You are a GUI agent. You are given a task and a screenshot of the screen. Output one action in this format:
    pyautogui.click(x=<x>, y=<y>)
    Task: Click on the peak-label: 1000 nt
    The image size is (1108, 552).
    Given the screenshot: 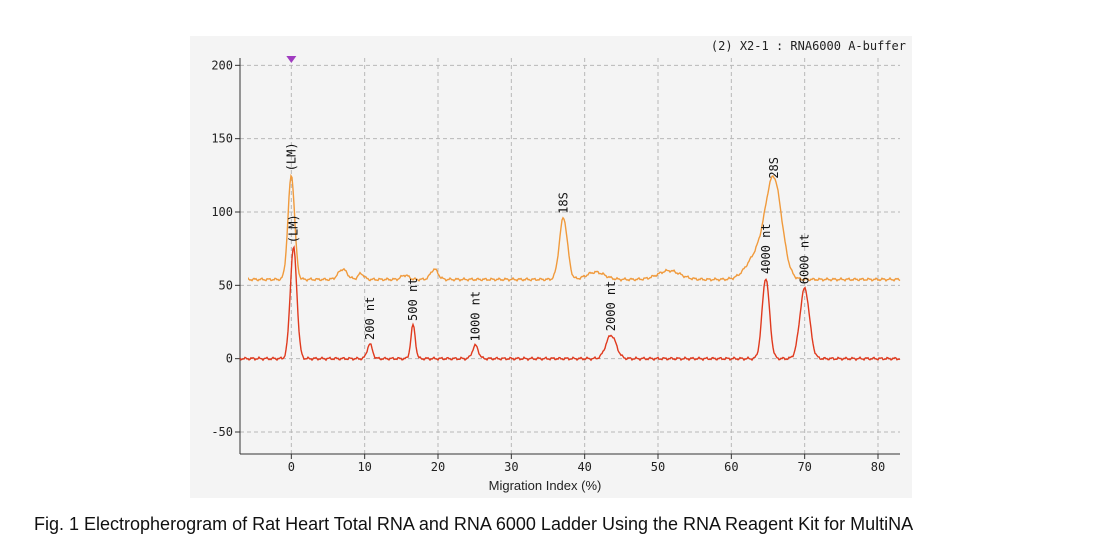 What is the action you would take?
    pyautogui.click(x=475, y=316)
    